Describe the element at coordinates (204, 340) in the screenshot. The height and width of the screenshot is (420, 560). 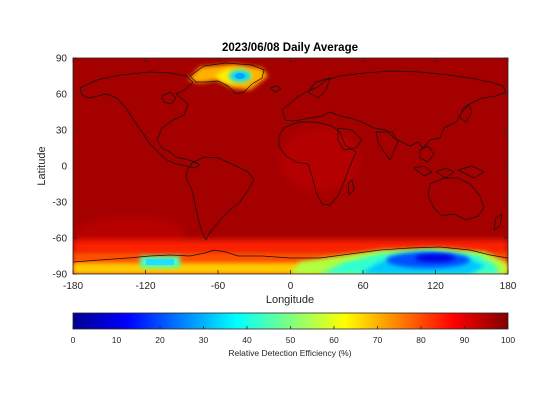
I see `colorbar-tick-label: 30` at that location.